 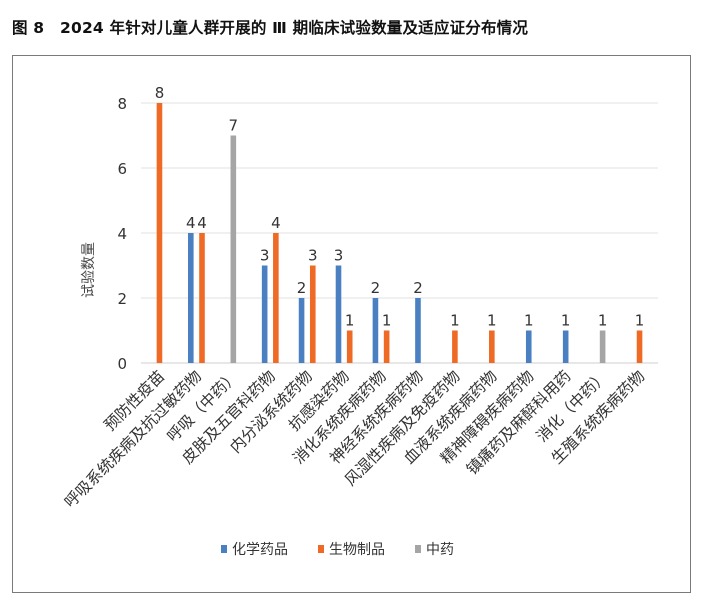 I want to click on figure-title: 图 8 2024 年针对儿童人群开展的 Ⅲ 期临床试验数量及适应证分布情况, so click(x=270, y=28).